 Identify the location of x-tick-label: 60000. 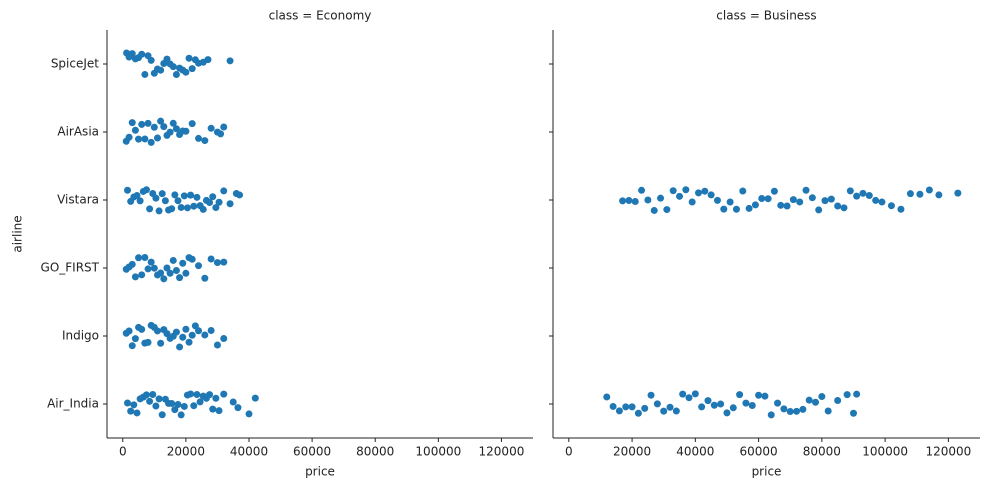
(758, 452).